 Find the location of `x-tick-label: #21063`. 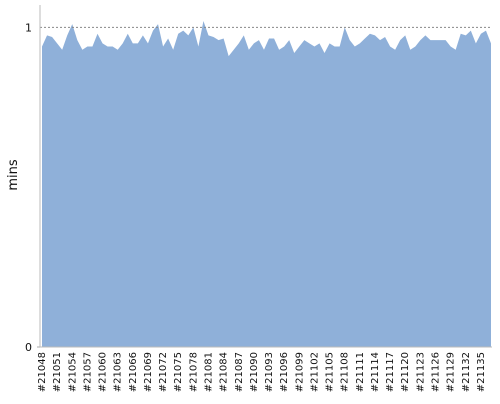

x-tick-label: #21063 is located at coordinates (118, 372).